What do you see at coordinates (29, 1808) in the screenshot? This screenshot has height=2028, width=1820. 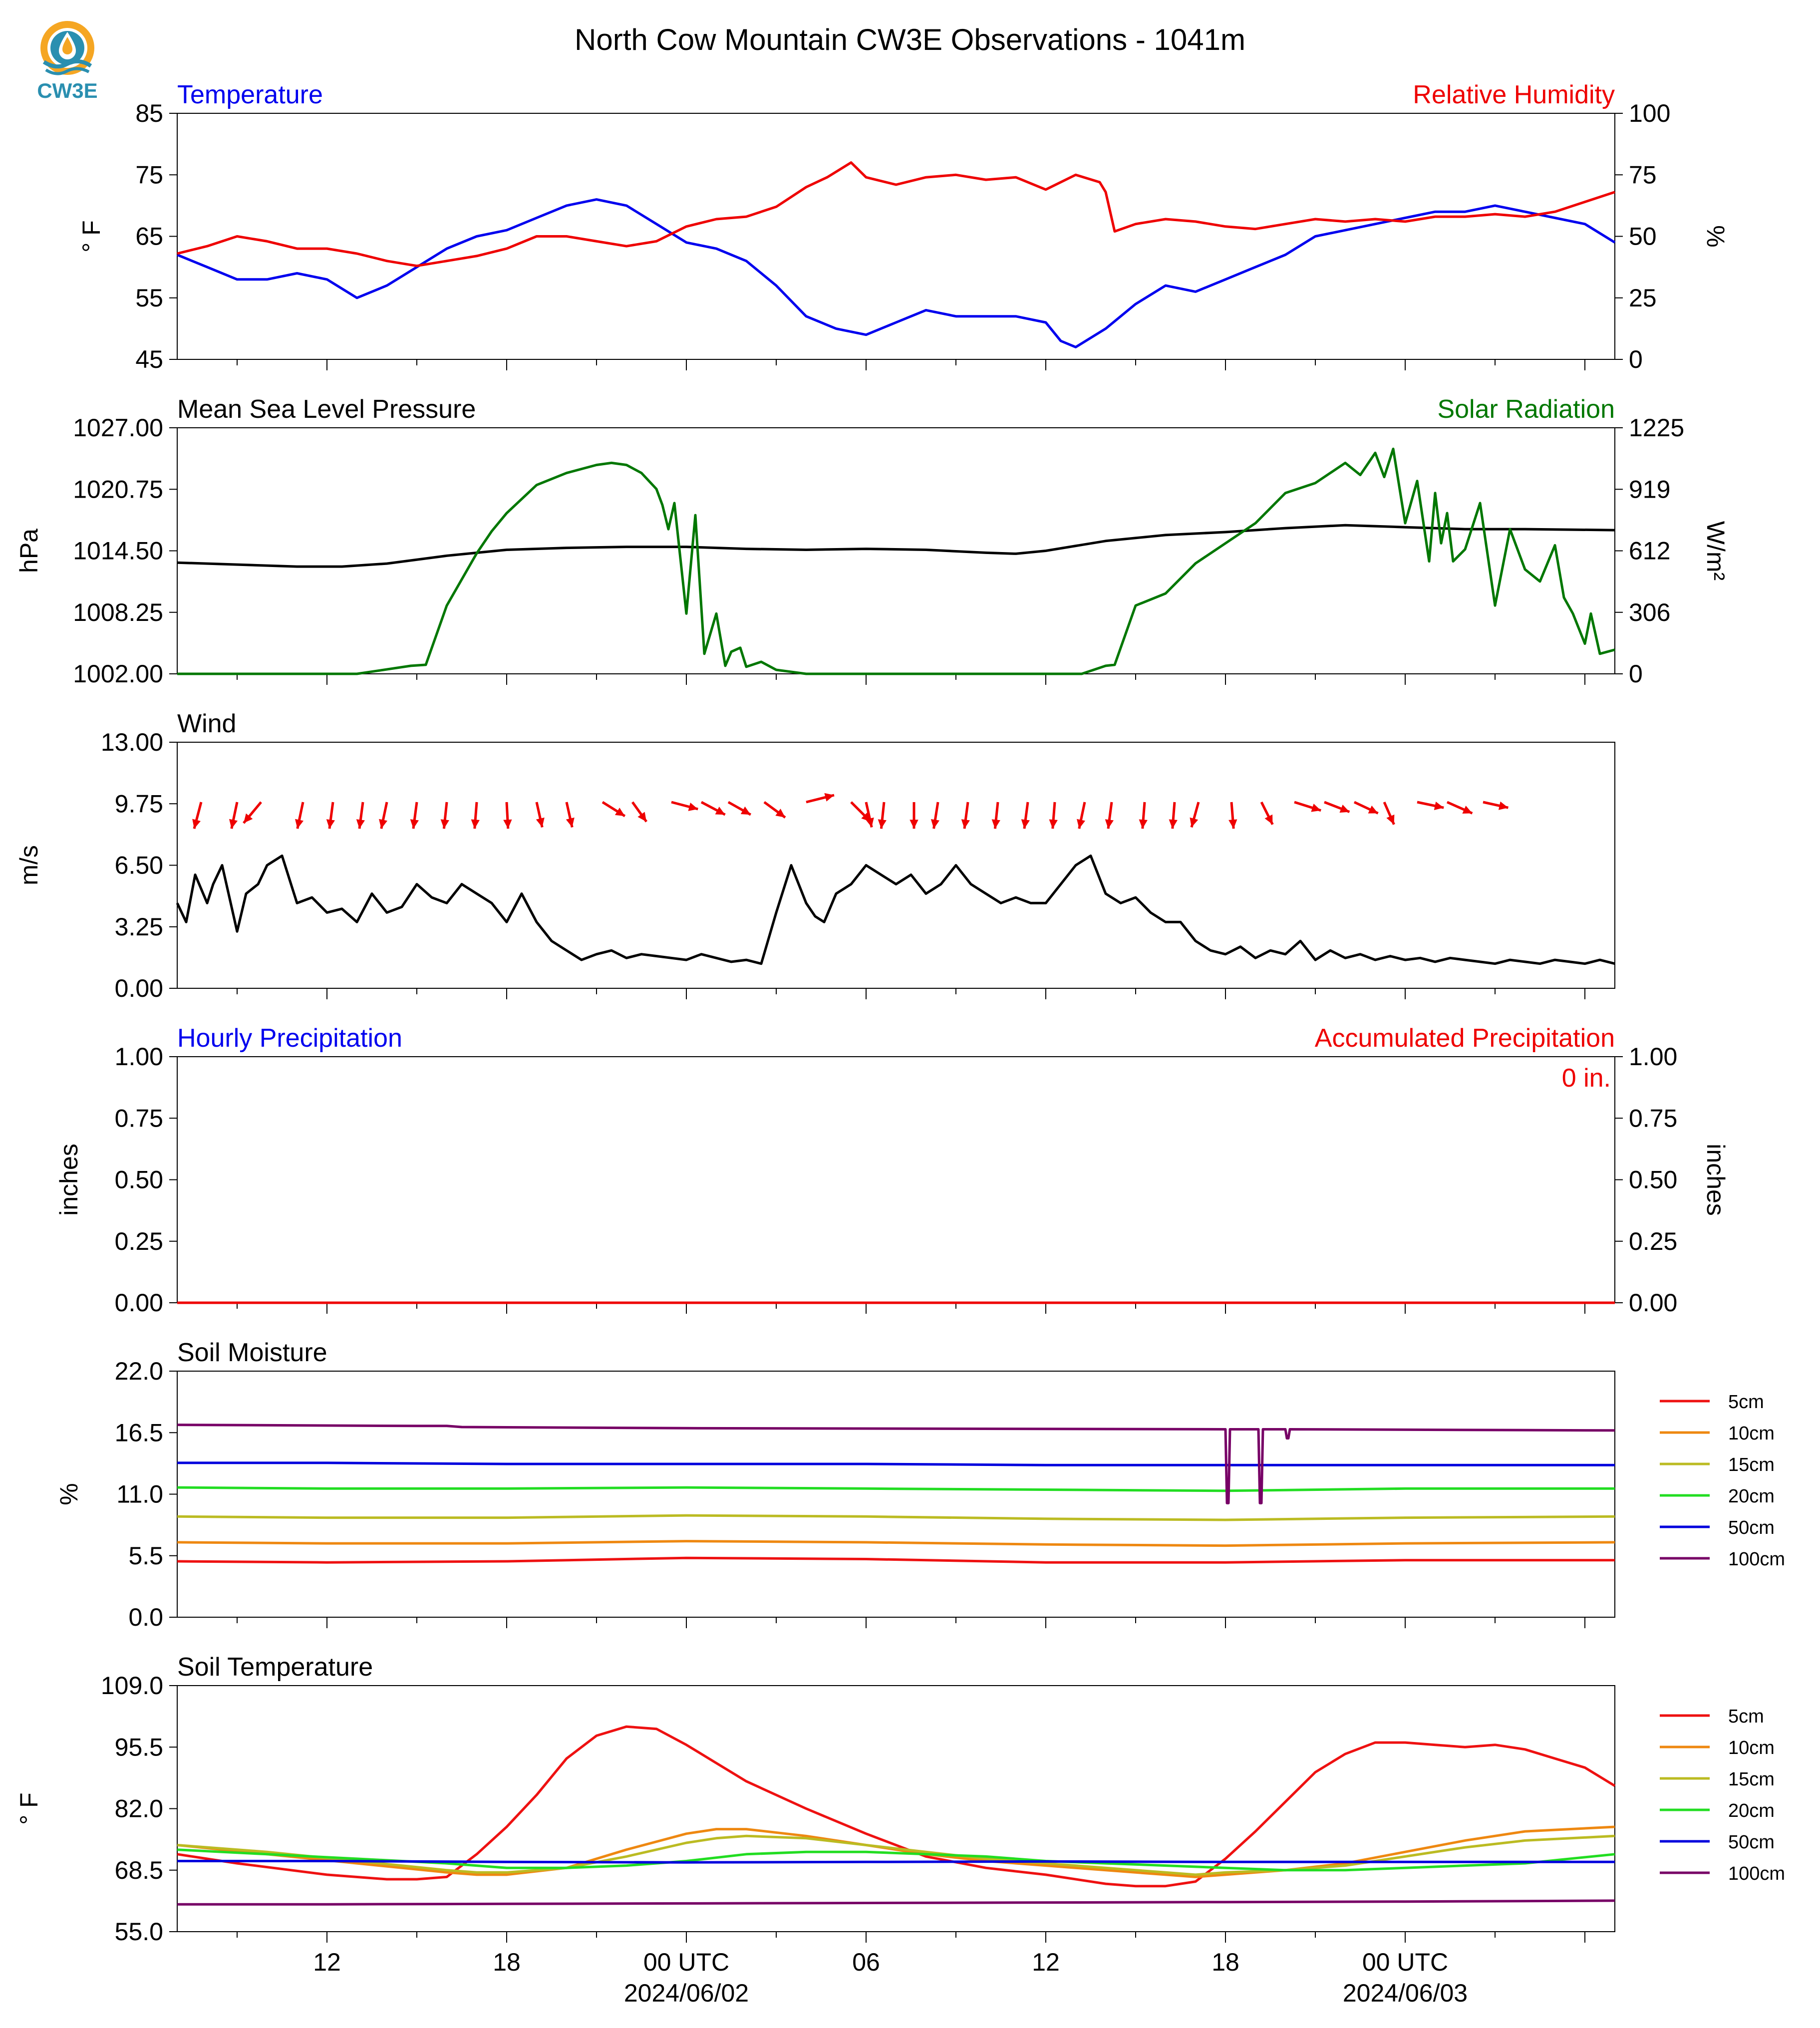 I see `y-axis-label: ° F` at bounding box center [29, 1808].